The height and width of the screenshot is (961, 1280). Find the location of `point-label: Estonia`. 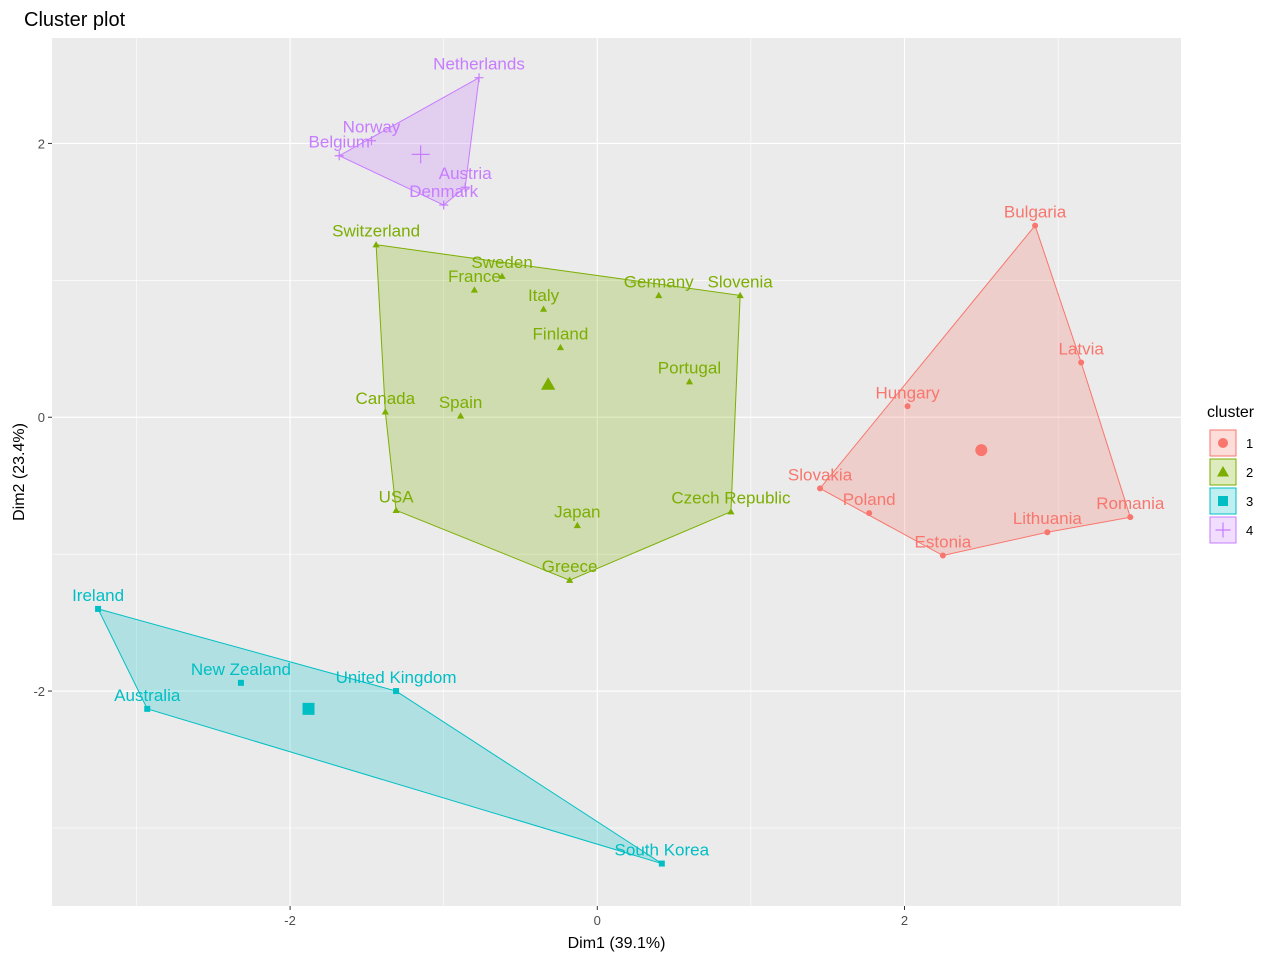

point-label: Estonia is located at coordinates (943, 542).